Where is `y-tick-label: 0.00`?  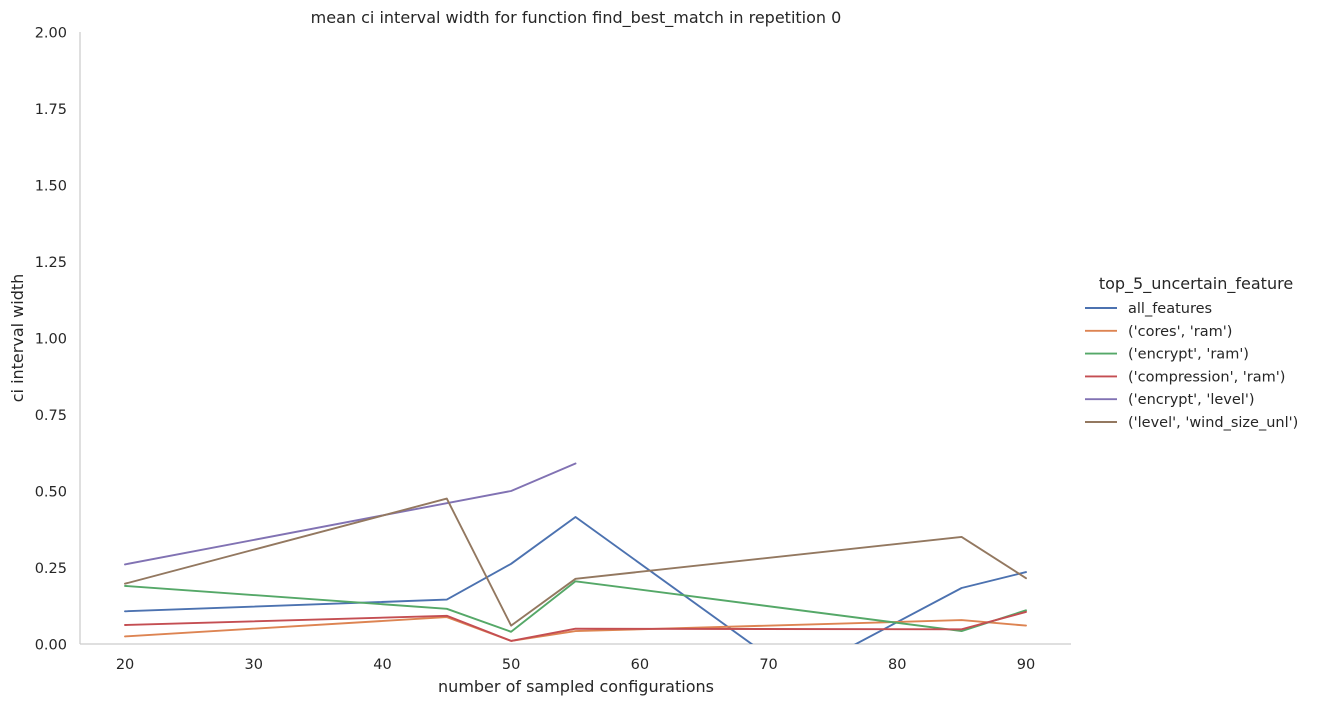 y-tick-label: 0.00 is located at coordinates (51, 646).